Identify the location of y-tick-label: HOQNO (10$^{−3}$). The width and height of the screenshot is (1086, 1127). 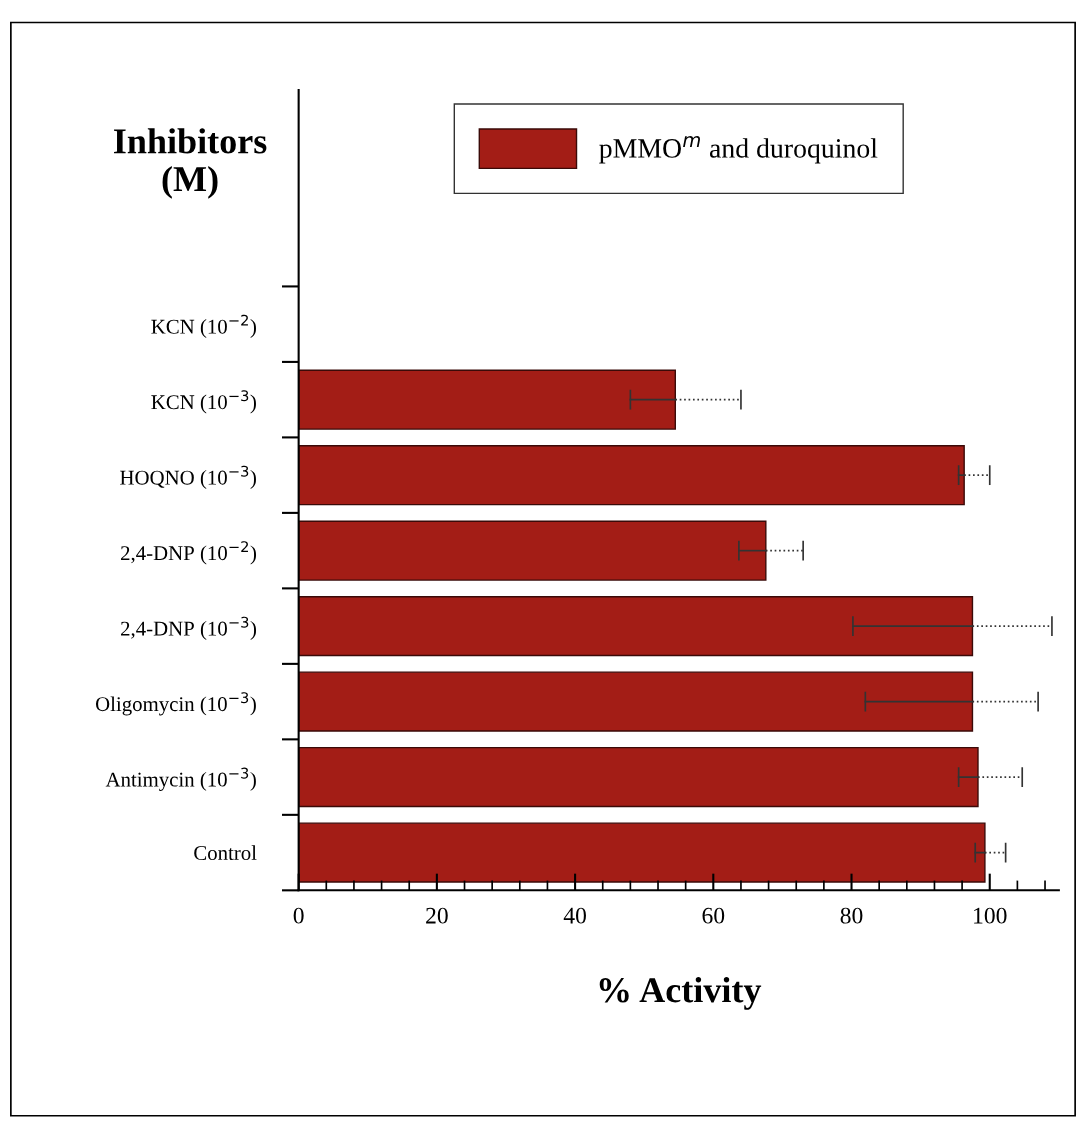
(188, 477).